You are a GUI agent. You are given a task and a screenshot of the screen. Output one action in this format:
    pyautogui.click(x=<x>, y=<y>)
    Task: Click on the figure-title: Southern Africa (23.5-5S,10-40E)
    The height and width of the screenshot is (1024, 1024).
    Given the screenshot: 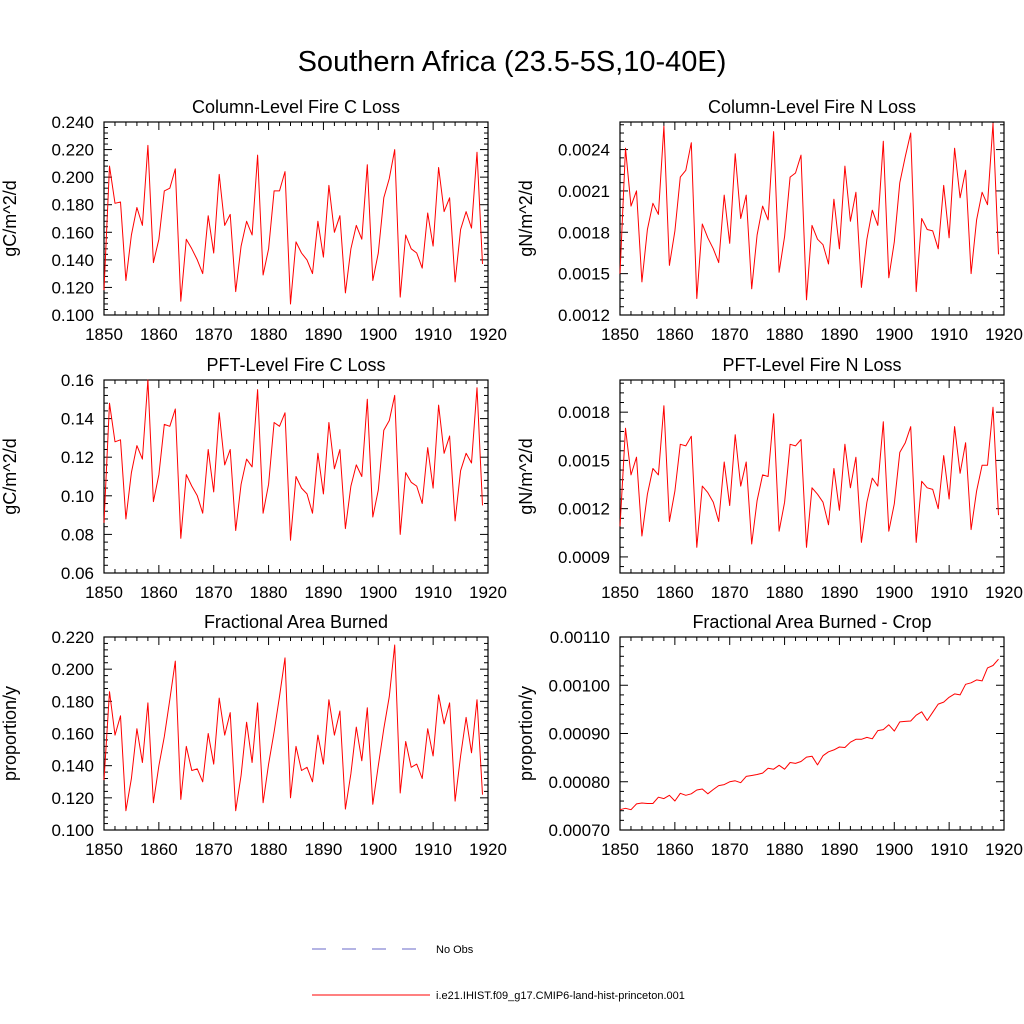 What is the action you would take?
    pyautogui.click(x=512, y=62)
    